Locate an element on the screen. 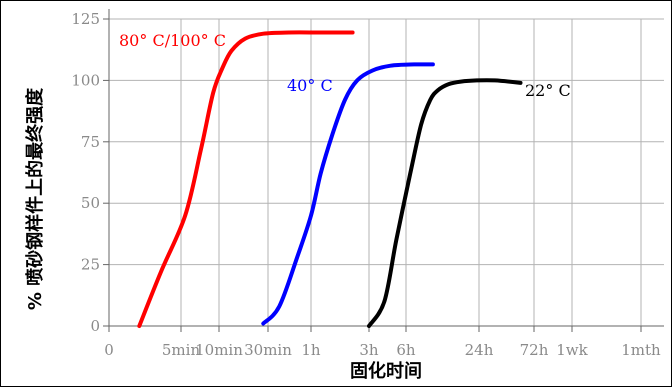  series-labels: 80° C/100° C 40° C 22° C is located at coordinates (345, 65).